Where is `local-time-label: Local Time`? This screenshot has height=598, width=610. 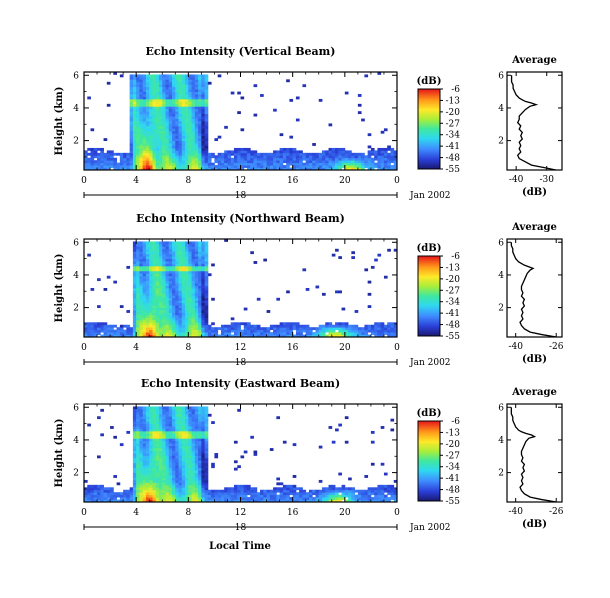
local-time-label: Local Time is located at coordinates (240, 546).